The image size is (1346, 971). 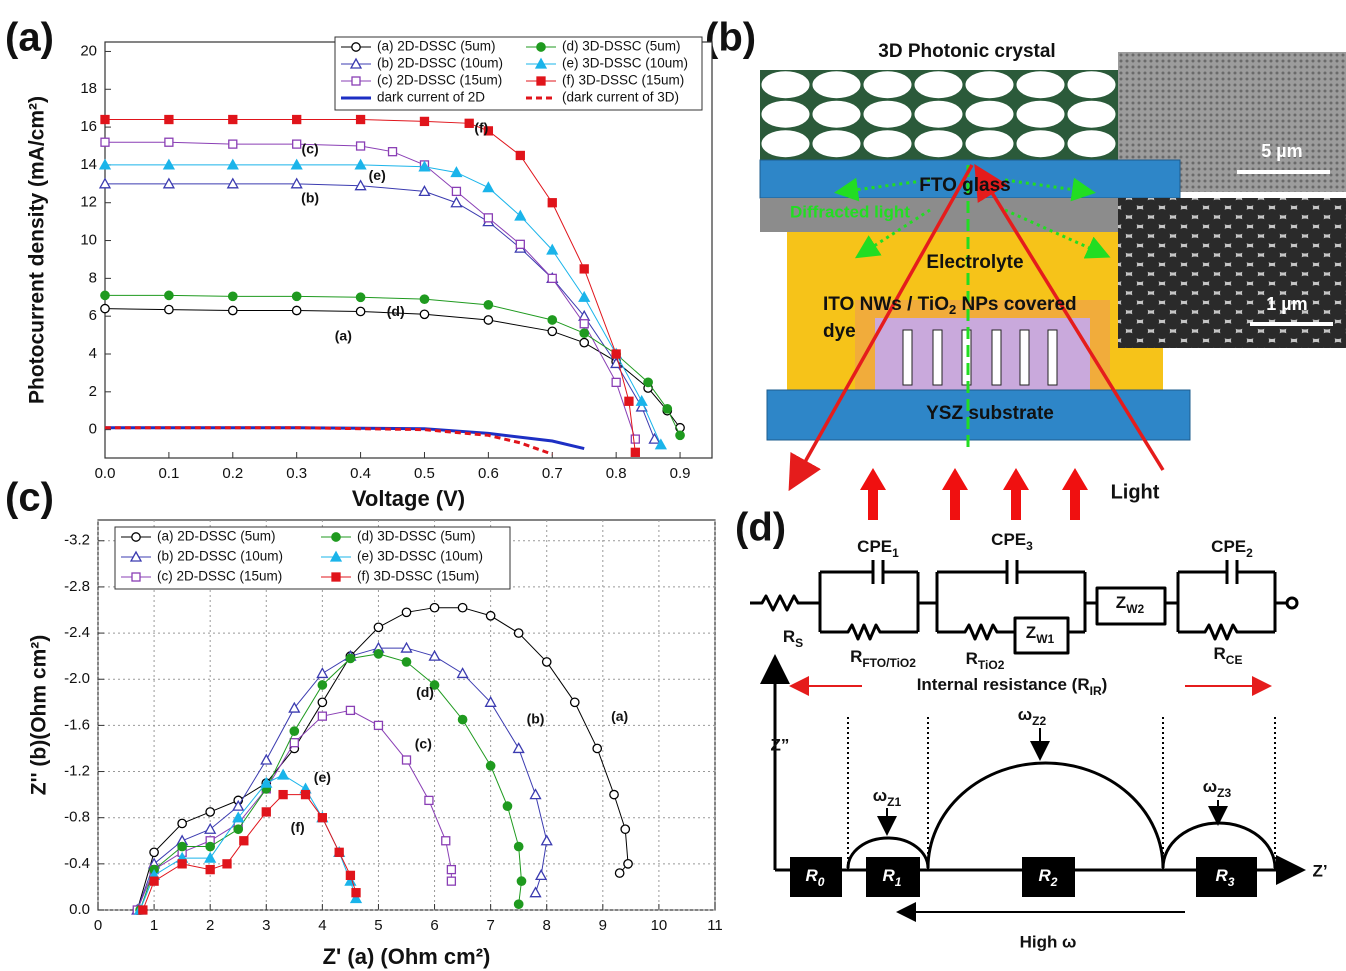 What do you see at coordinates (210, 925) in the screenshot?
I see `x-tick-label: 2` at bounding box center [210, 925].